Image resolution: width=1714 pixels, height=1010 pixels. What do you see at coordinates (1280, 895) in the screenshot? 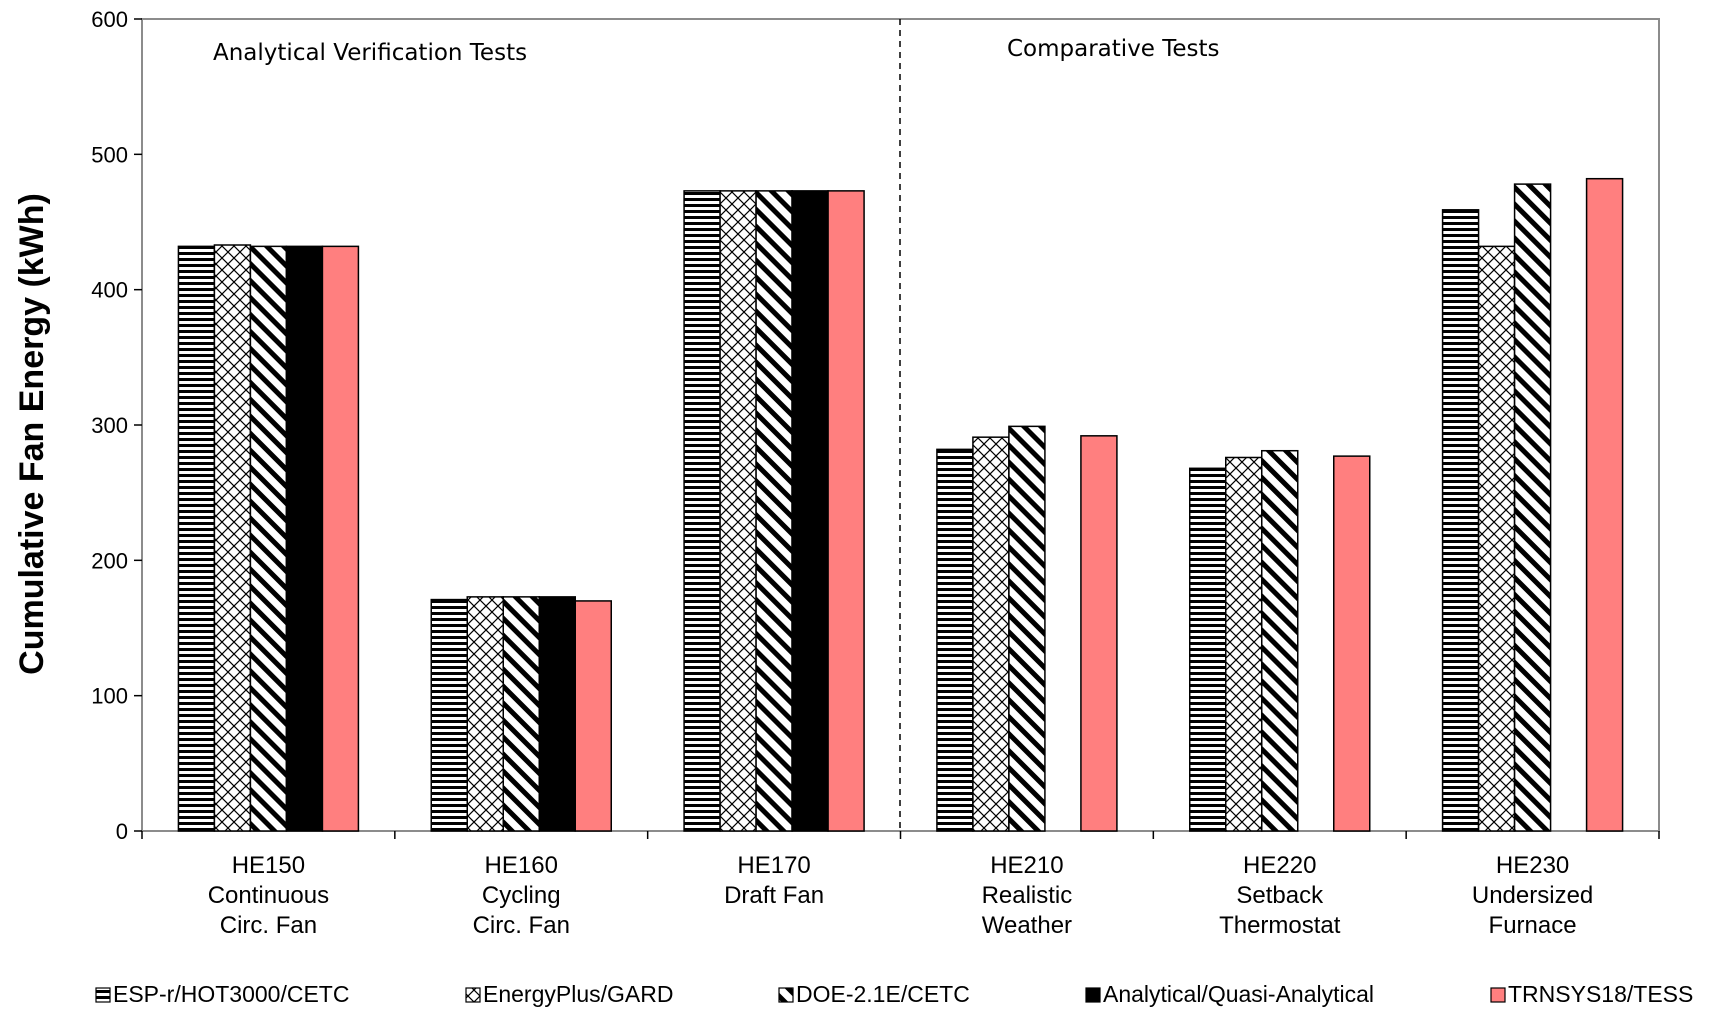
I see `x-category-label: HE220 Setback Thermostat` at bounding box center [1280, 895].